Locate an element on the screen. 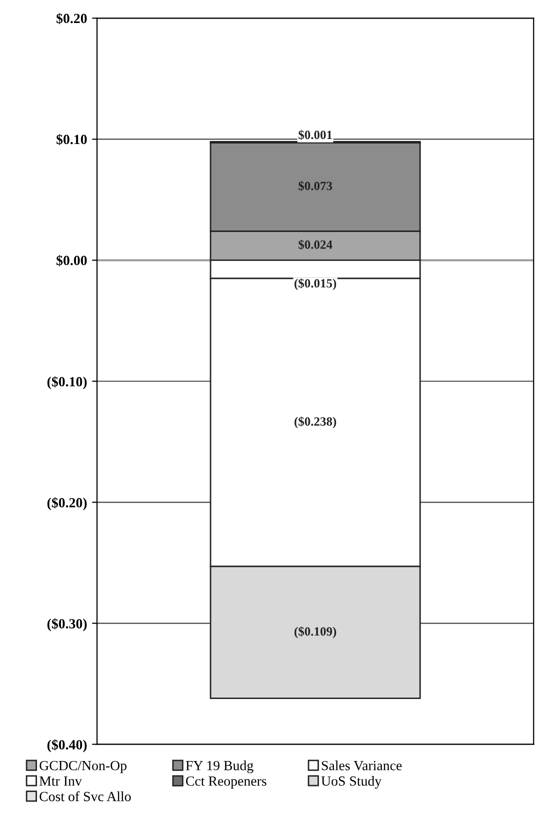  legend-label: Sales Variance is located at coordinates (362, 765).